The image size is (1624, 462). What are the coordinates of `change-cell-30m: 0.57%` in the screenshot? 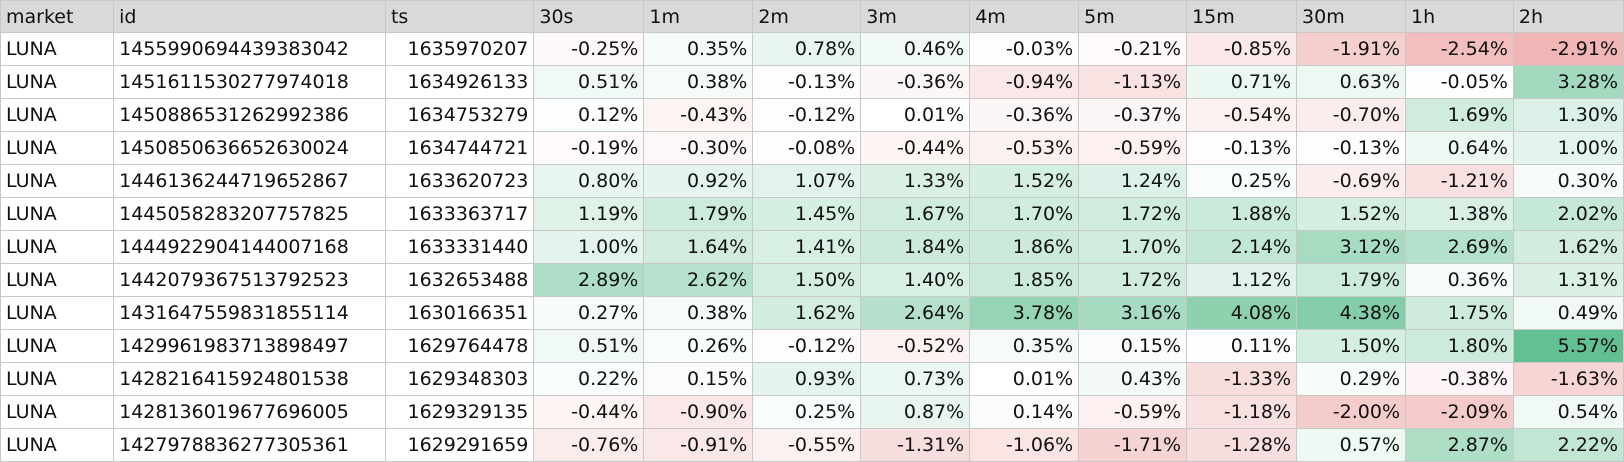 It's located at (1351, 445).